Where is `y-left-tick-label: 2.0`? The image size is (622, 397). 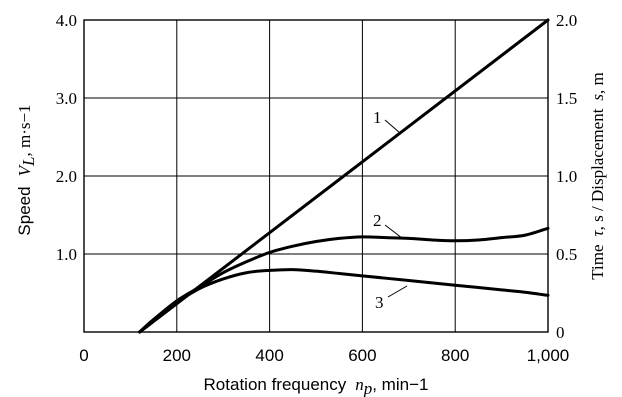
y-left-tick-label: 2.0 is located at coordinates (66, 176).